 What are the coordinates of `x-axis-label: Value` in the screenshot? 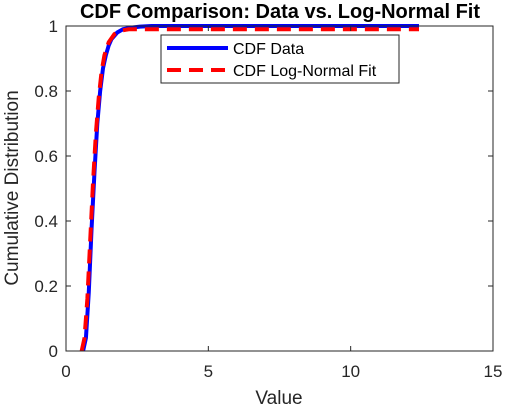 It's located at (278, 397).